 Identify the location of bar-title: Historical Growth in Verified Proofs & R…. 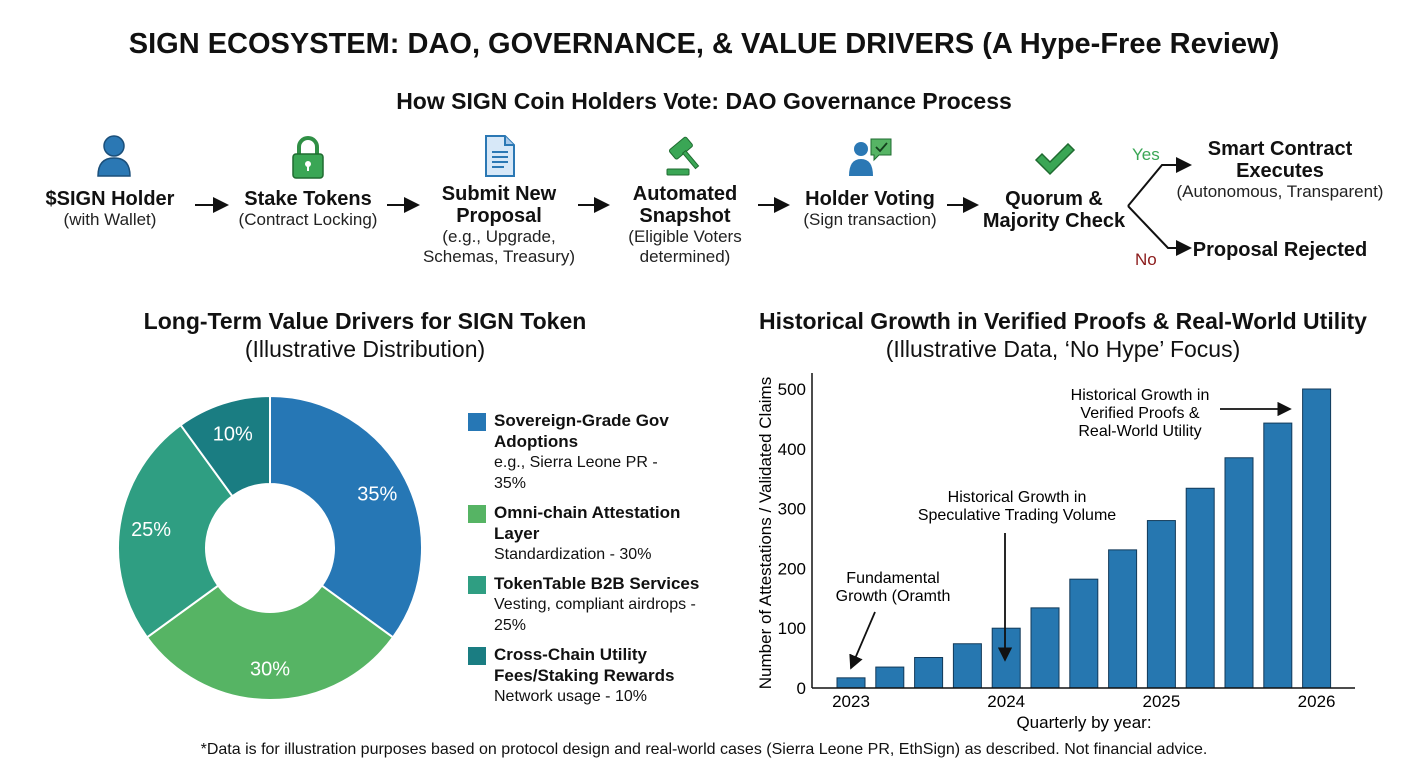
(1063, 321).